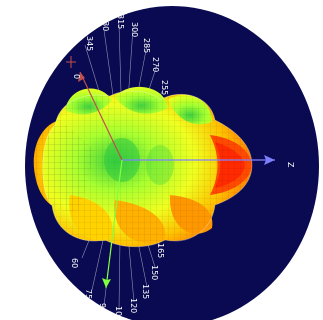 Image resolution: width=323 pixels, height=320 pixels. Describe the element at coordinates (134, 29) in the screenshot. I see `angle-label: 300` at that location.